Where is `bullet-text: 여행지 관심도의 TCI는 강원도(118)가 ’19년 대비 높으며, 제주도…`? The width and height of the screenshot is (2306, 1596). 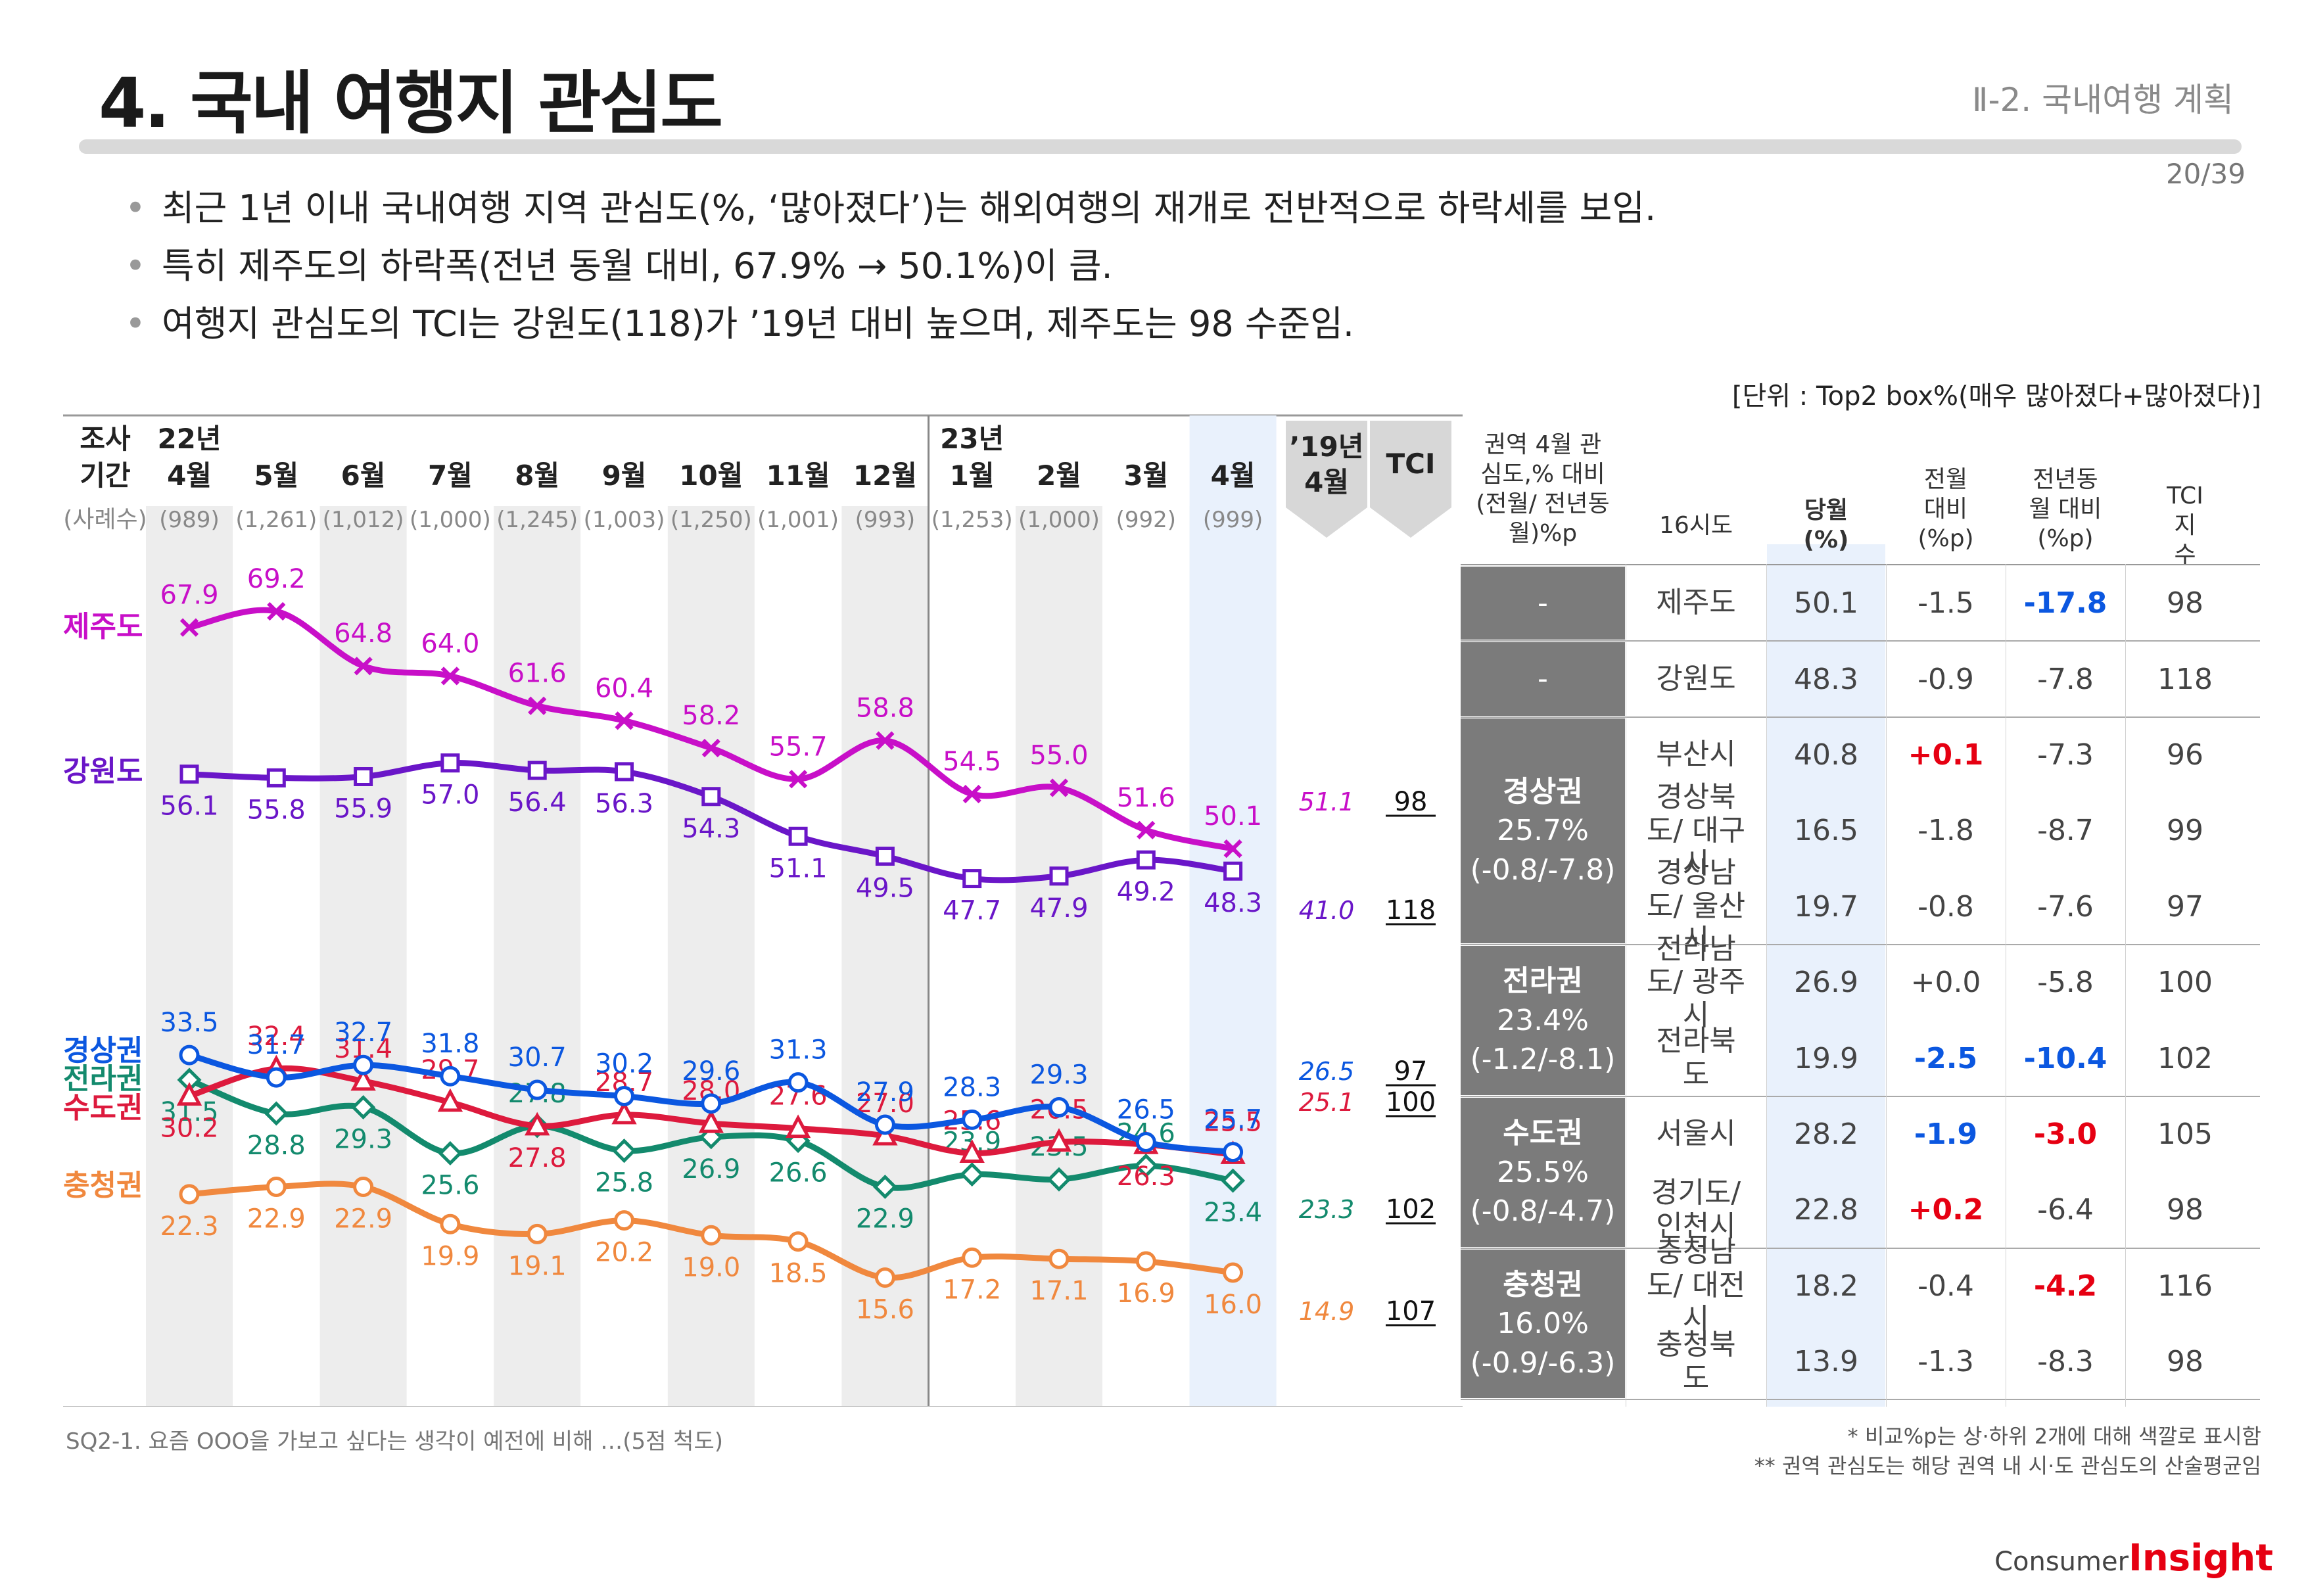 bullet-text: 여행지 관심도의 TCI는 강원도(118)가 ’19년 대비 높으며, 제주도… is located at coordinates (758, 323).